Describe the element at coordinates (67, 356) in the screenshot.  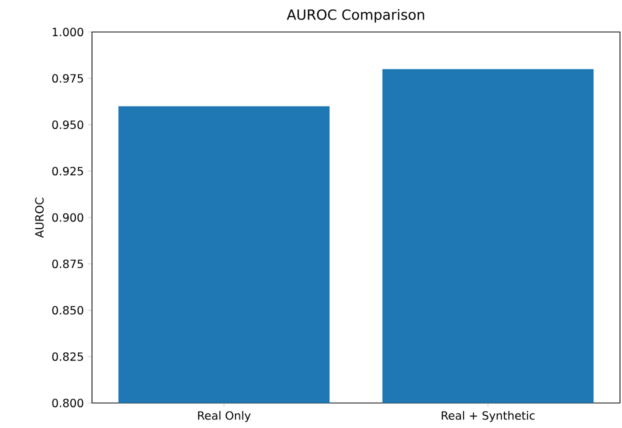
I see `y-tick-label: 0.825` at that location.